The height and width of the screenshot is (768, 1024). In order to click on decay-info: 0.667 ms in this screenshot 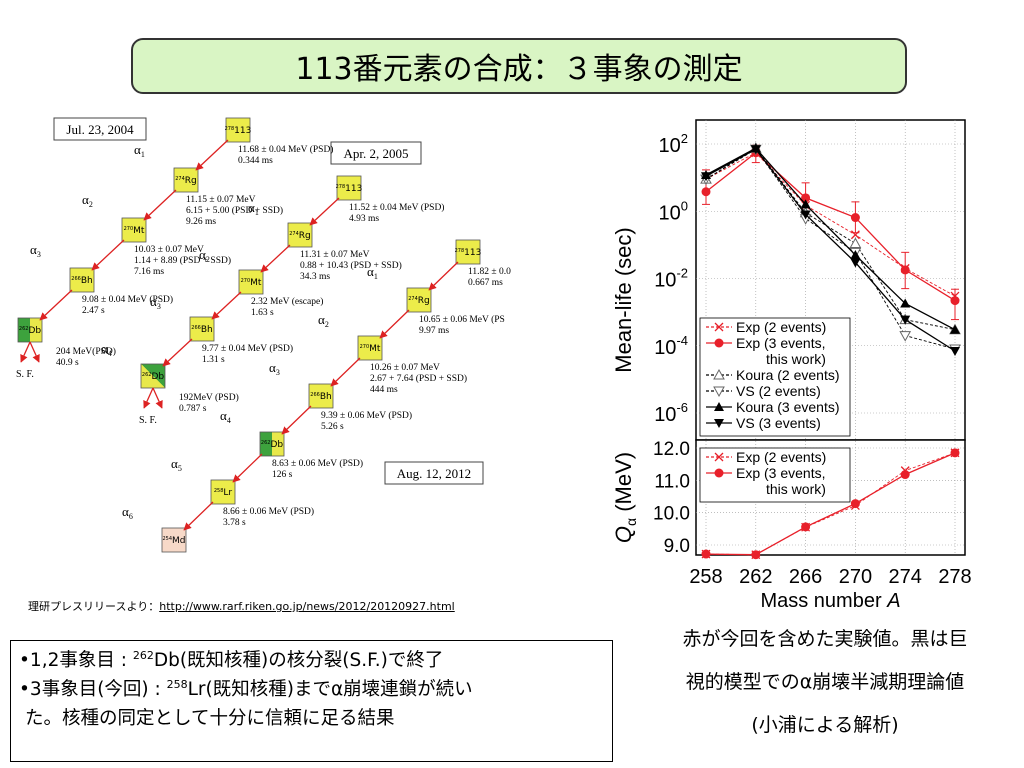, I will do `click(485, 283)`.